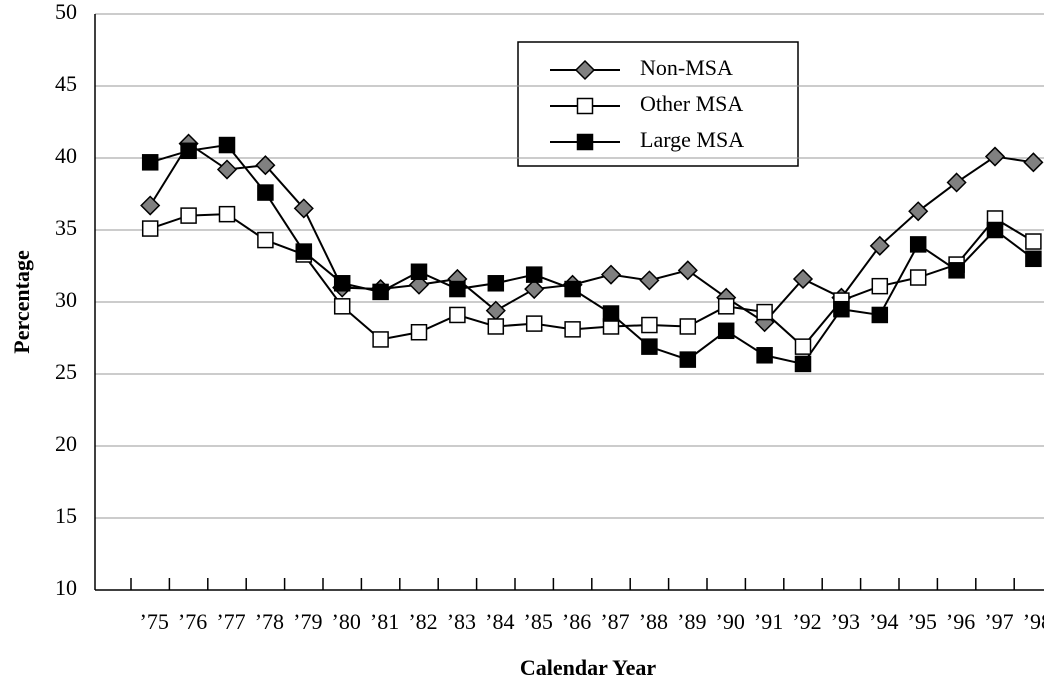 The image size is (1044, 681). I want to click on x-tick-label: ’77, so click(230, 621).